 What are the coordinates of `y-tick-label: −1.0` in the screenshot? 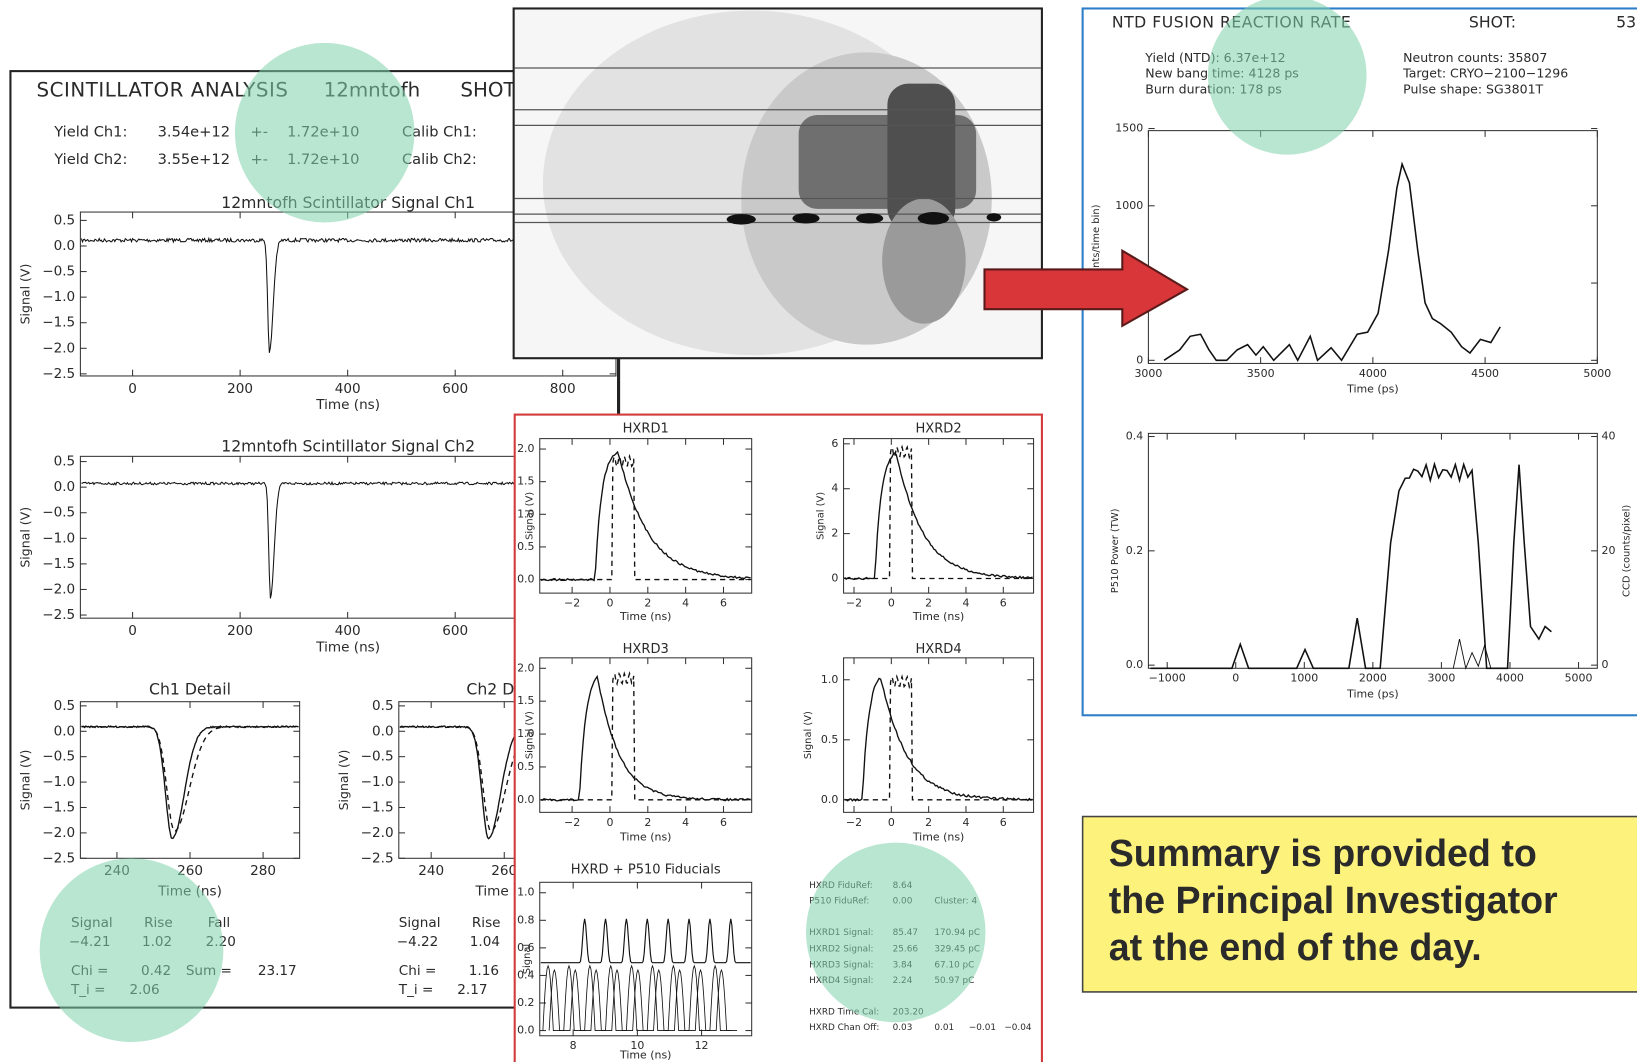 It's located at (58, 538).